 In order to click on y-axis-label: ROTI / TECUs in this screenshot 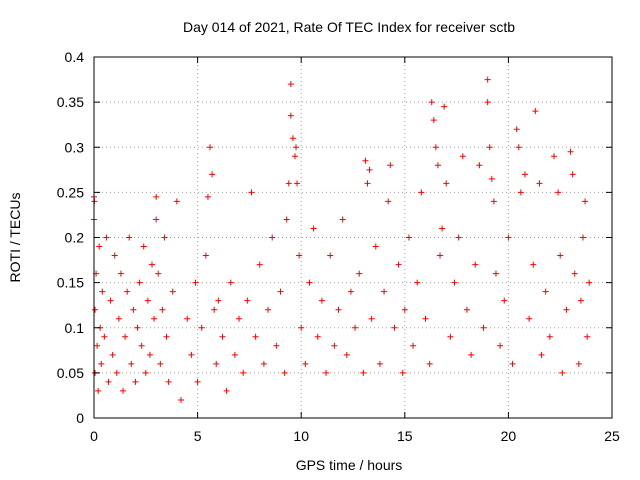, I will do `click(15, 238)`.